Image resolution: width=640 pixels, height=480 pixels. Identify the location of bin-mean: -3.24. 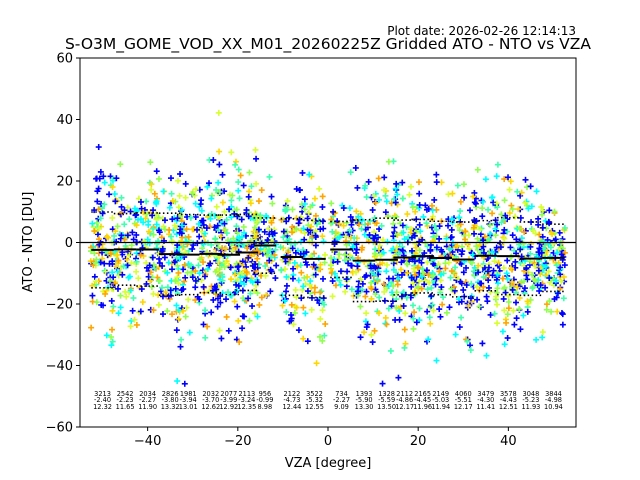
(246, 400).